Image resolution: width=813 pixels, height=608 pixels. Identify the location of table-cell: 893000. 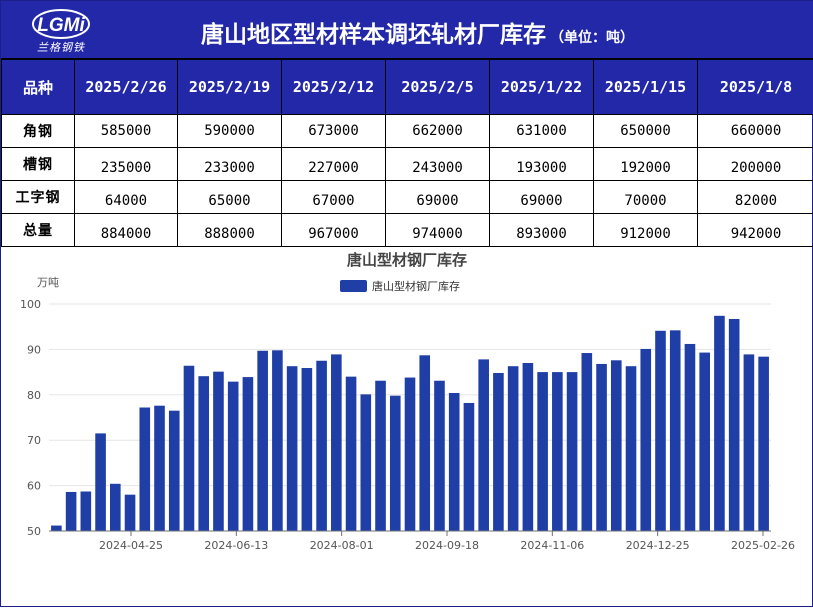
(542, 230).